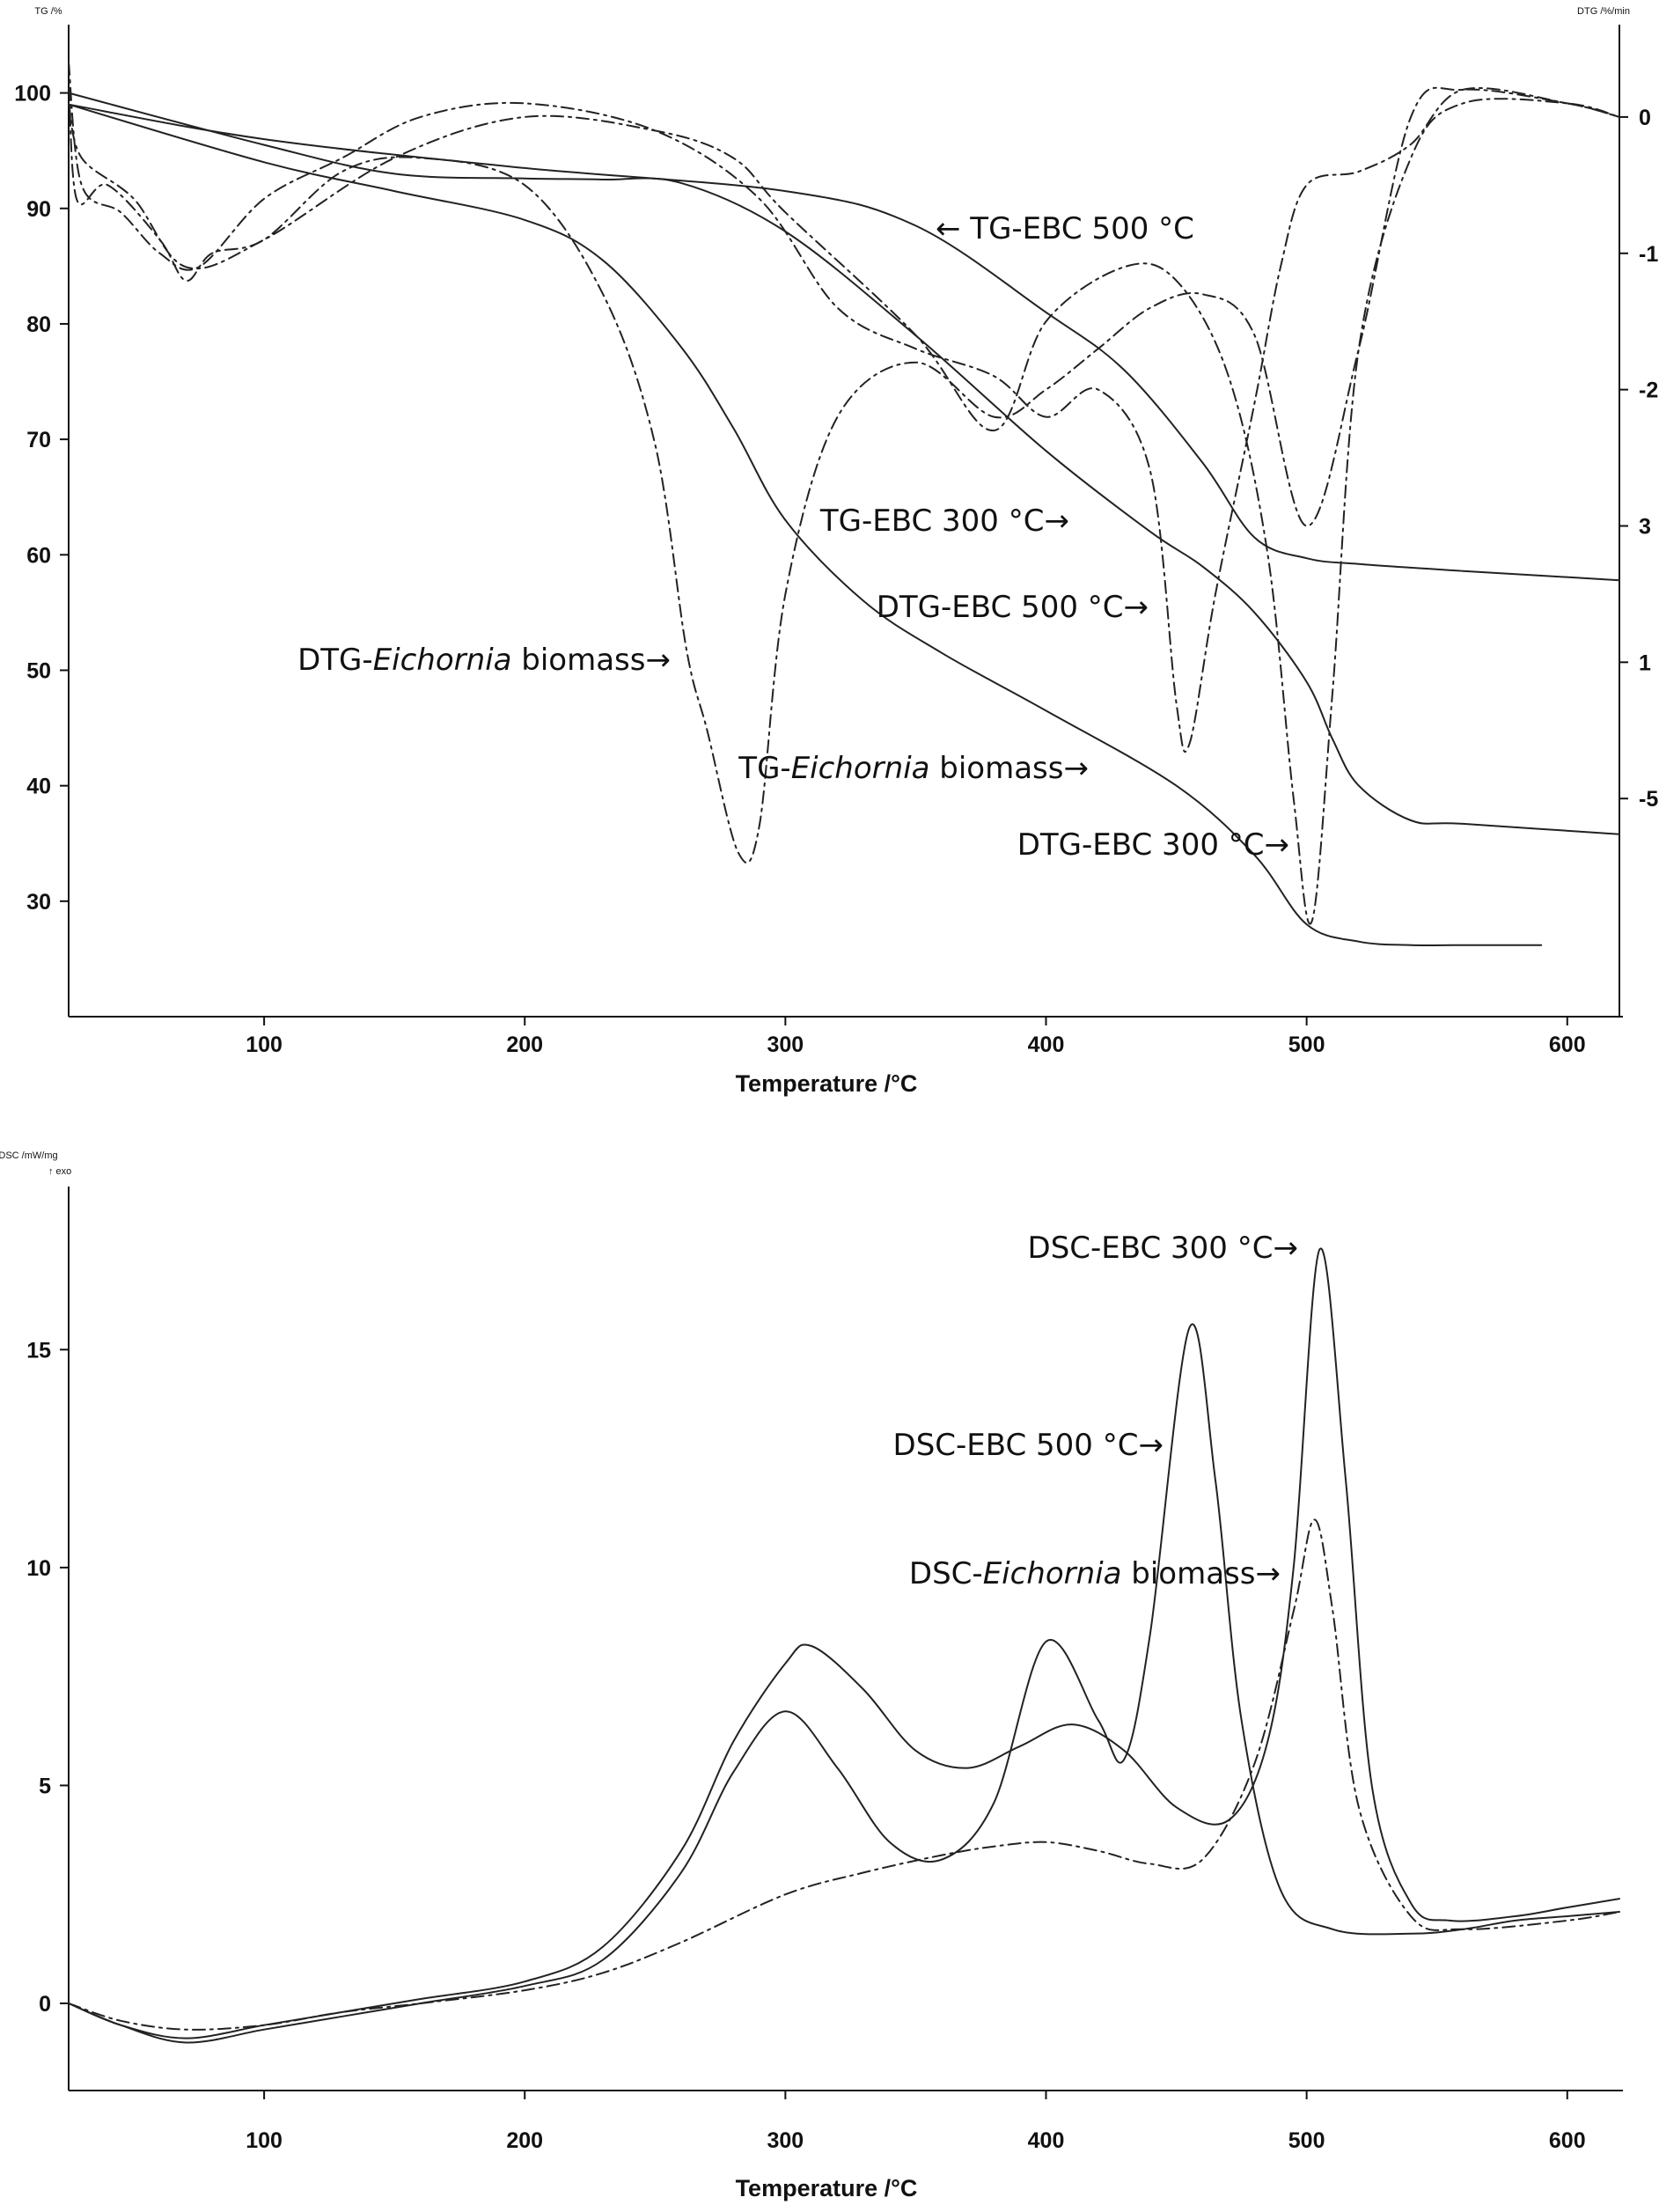 The width and height of the screenshot is (1659, 2212). I want to click on exo-direction-label: ↑ exo, so click(60, 1172).